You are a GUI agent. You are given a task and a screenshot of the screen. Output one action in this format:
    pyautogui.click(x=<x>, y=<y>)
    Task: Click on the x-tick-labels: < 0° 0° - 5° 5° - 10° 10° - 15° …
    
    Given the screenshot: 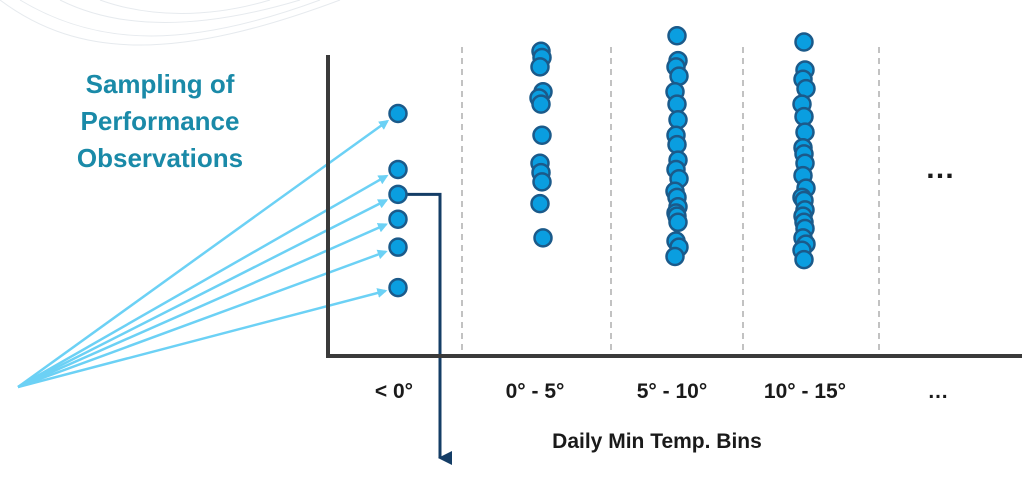 What is the action you would take?
    pyautogui.click(x=662, y=391)
    